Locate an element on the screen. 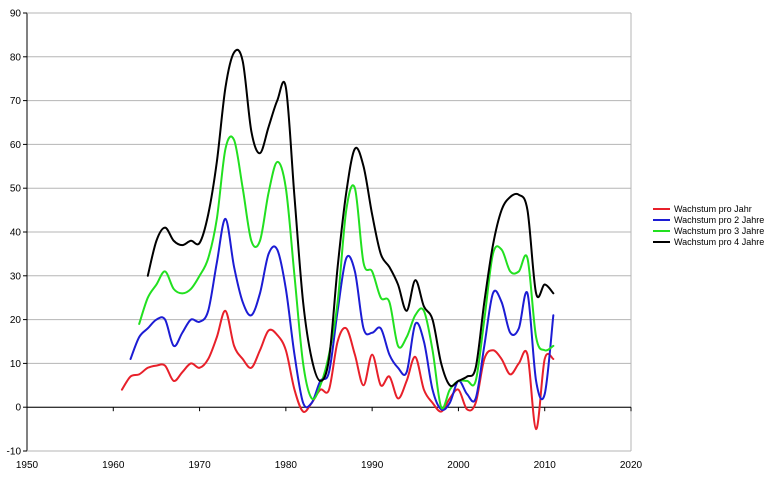 The width and height of the screenshot is (770, 482). y-tick-label: -10 is located at coordinates (14, 452).